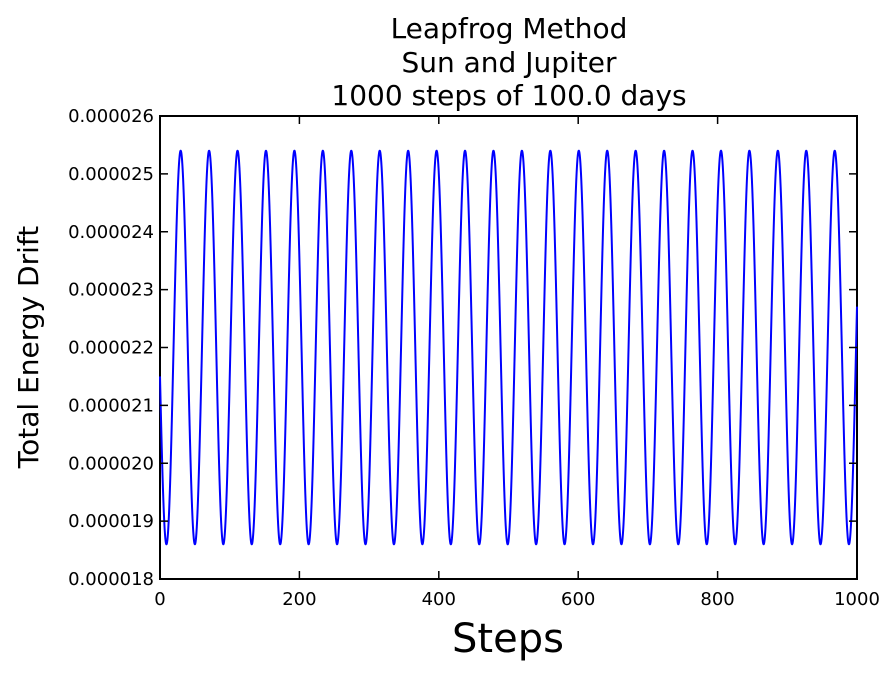 The width and height of the screenshot is (896, 676). I want to click on x-tick-label: 0, so click(159, 599).